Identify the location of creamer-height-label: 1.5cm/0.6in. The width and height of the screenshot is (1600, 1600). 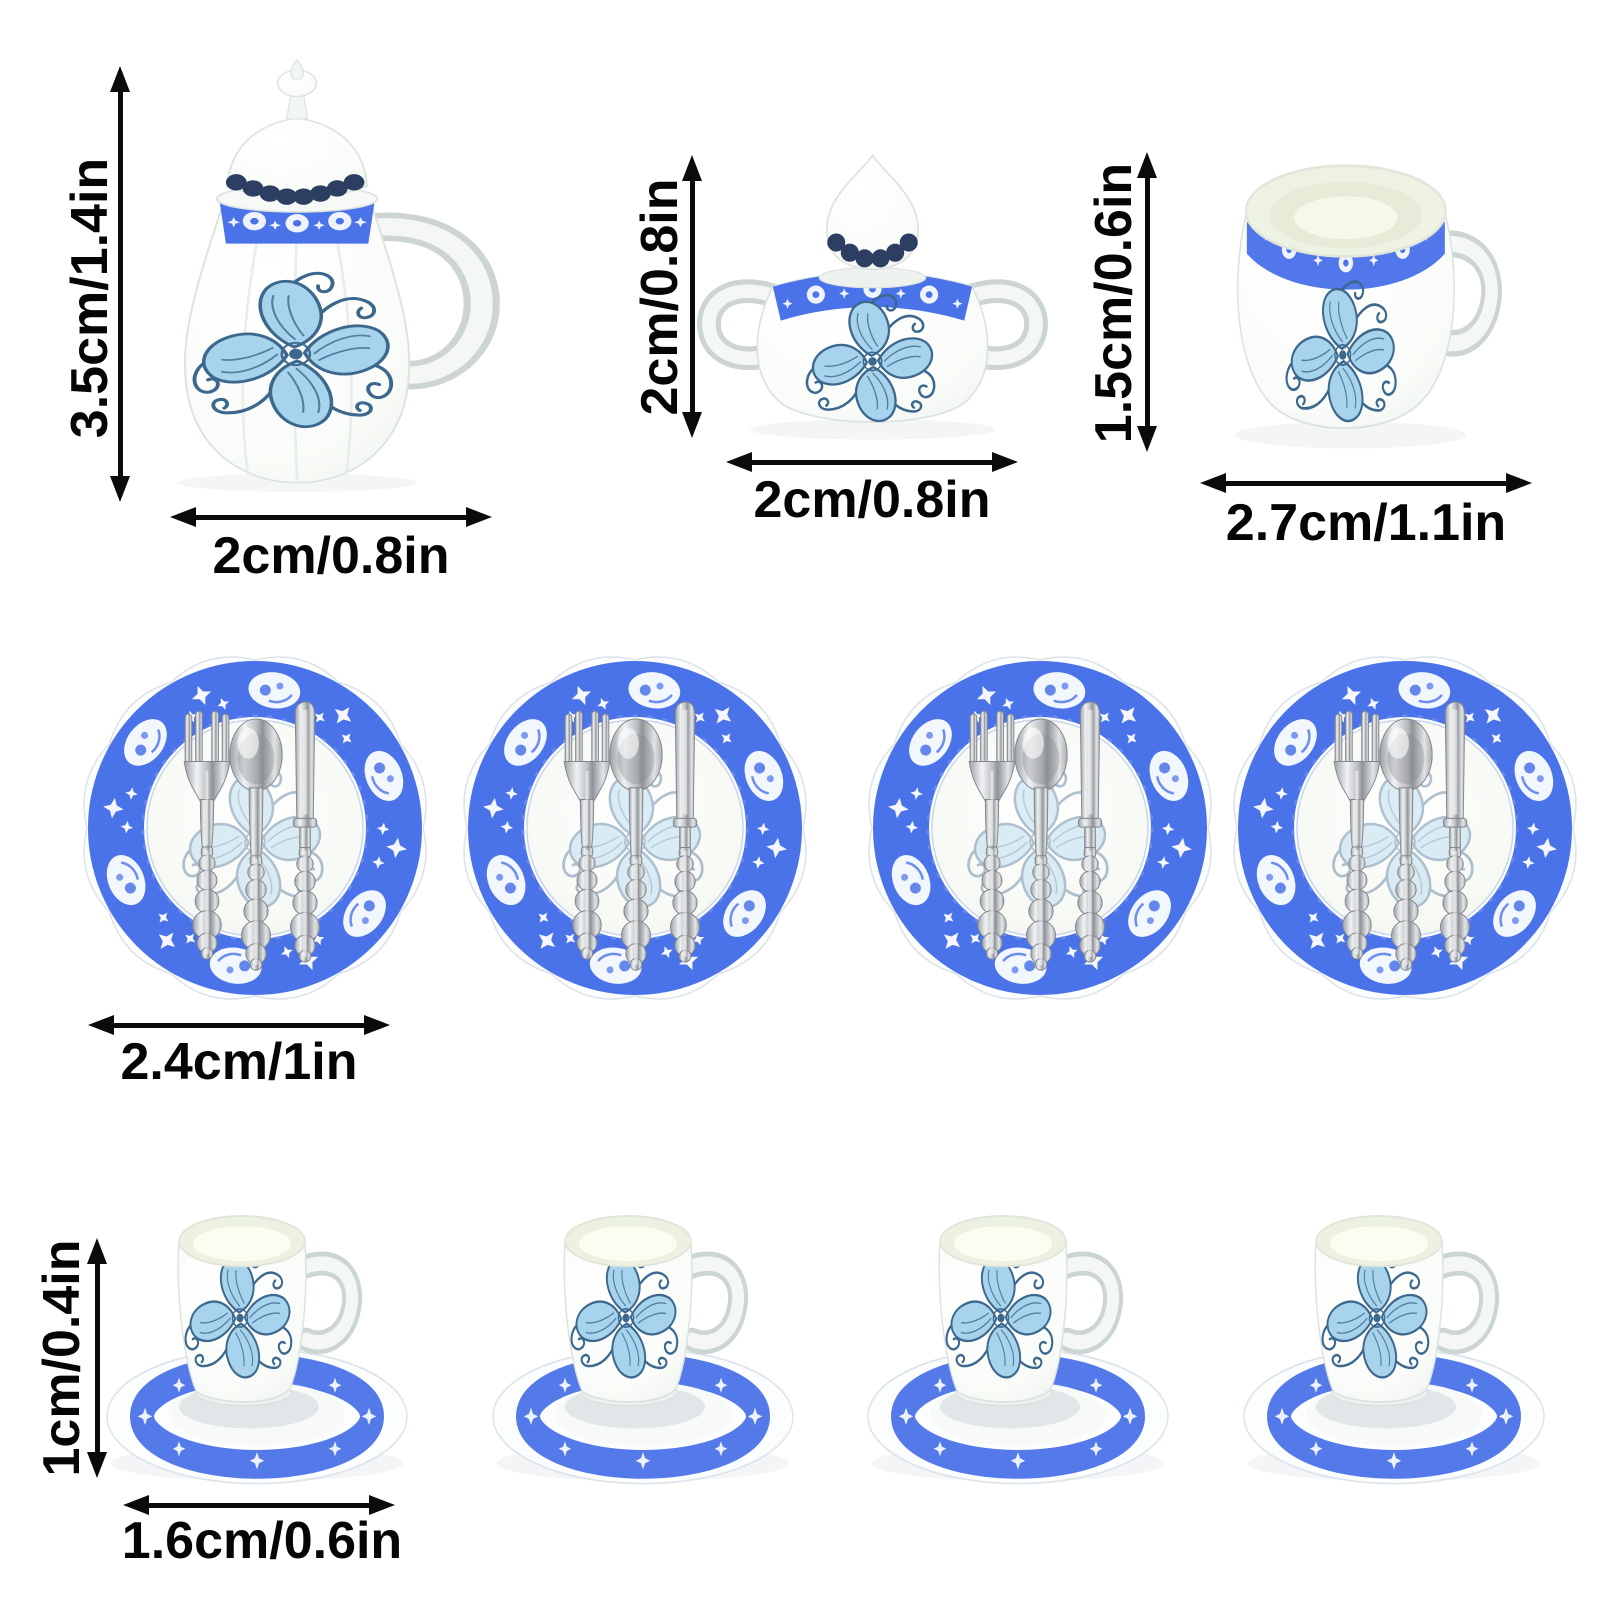
(1114, 303).